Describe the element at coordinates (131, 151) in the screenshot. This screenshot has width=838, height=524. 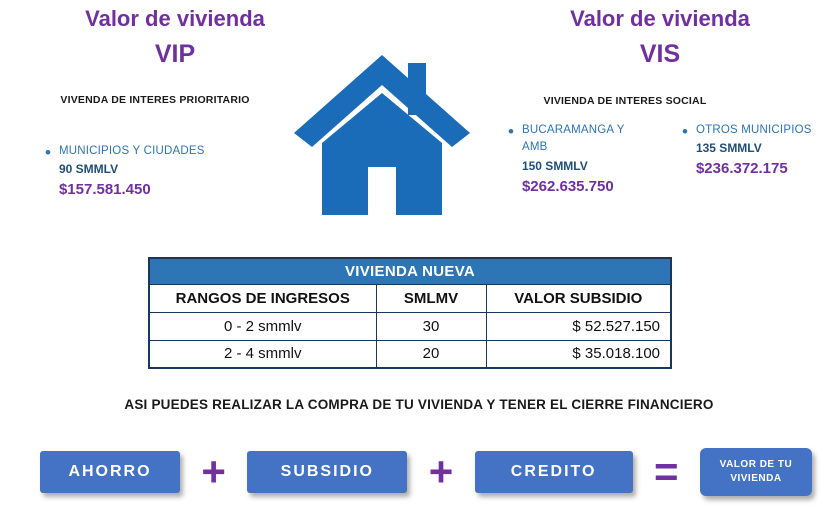
I see `vip-item-label: MUNICIPIOS Y CIUDADES` at that location.